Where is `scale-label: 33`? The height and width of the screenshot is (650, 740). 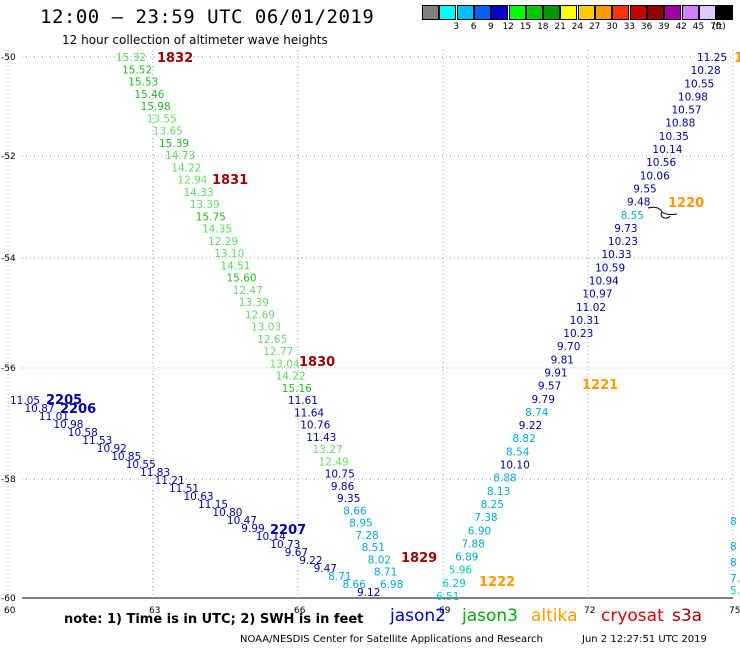 scale-label: 33 is located at coordinates (629, 27).